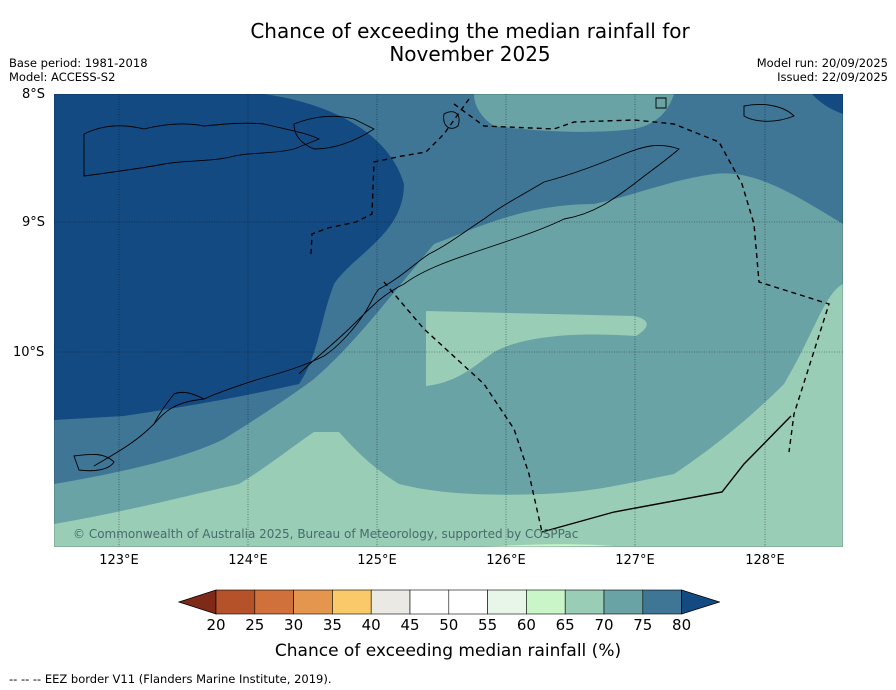 The height and width of the screenshot is (690, 896). I want to click on colorbar, so click(449, 602).